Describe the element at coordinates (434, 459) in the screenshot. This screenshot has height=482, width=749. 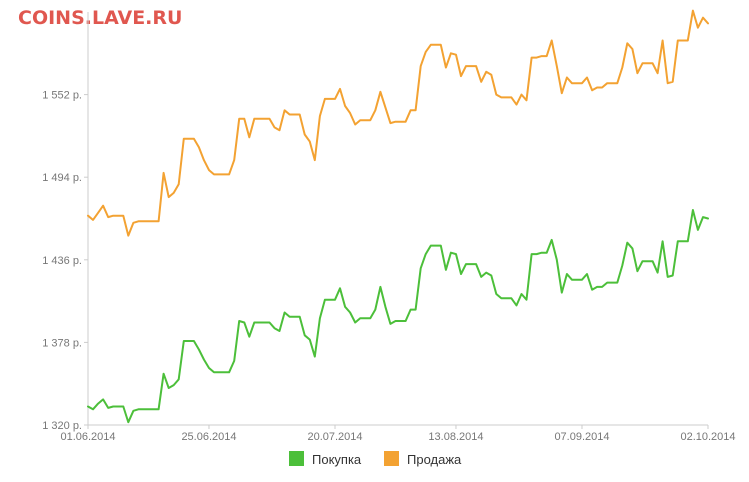
I see `legend-label-sell: Продажа` at that location.